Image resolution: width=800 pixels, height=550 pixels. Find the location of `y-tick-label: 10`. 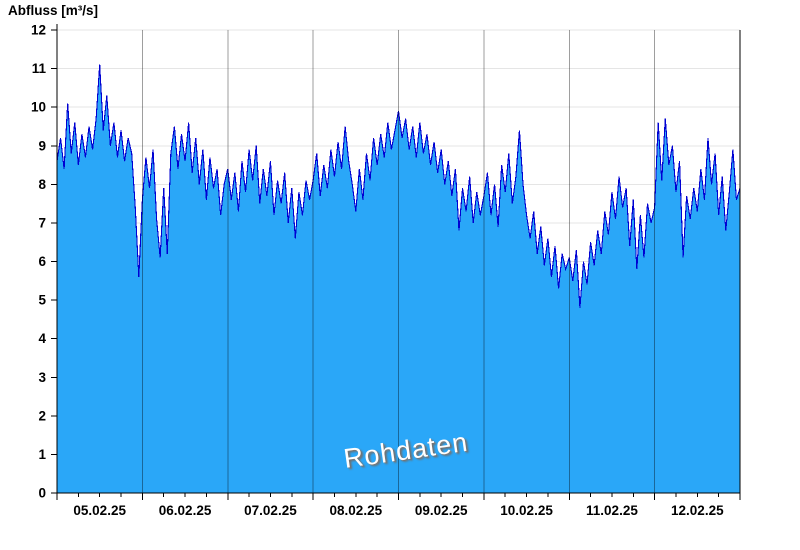

y-tick-label: 10 is located at coordinates (38, 107).